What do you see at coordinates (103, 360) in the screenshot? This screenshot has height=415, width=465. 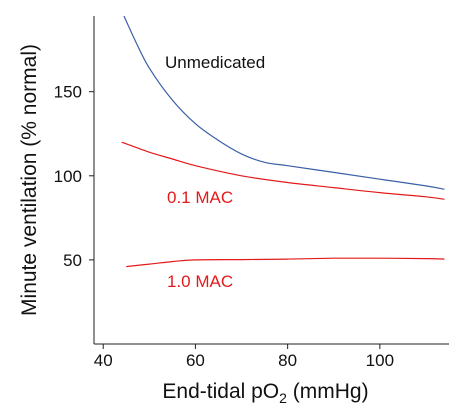 I see `x-tick-label-40: 40` at bounding box center [103, 360].